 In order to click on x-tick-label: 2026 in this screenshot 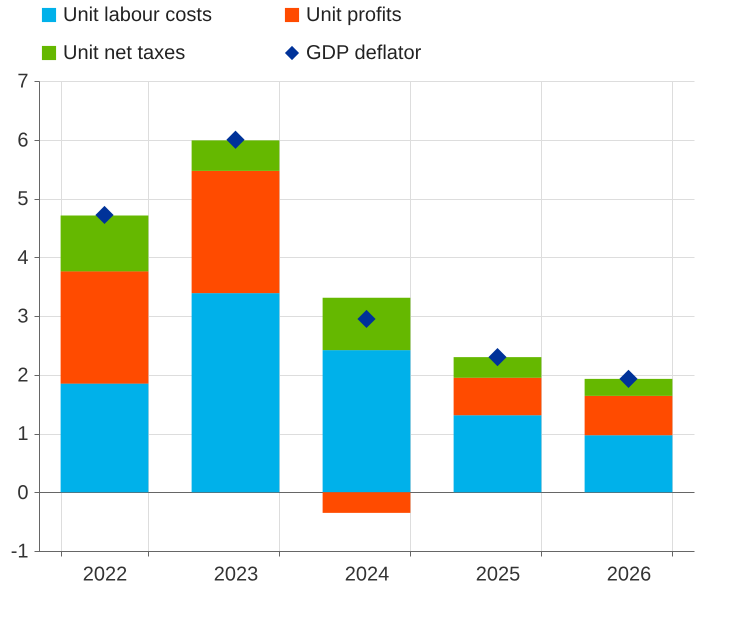, I will do `click(629, 575)`.